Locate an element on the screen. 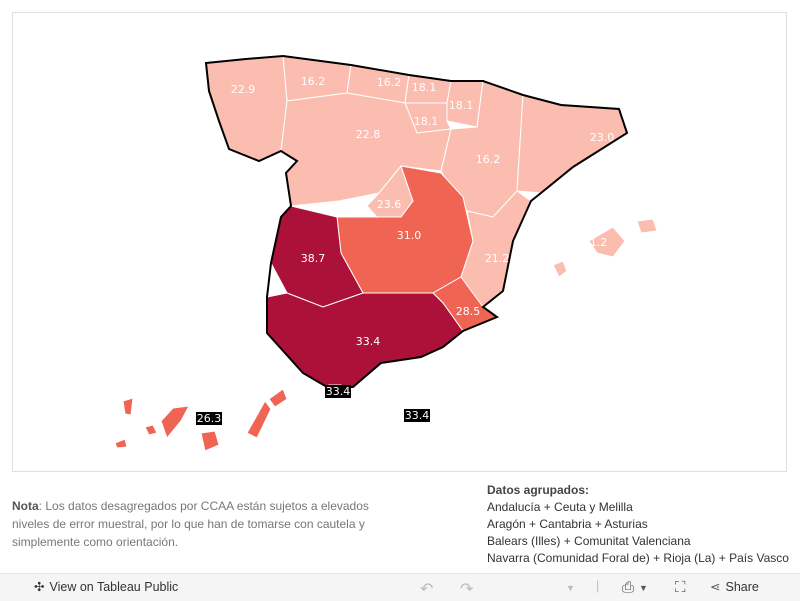 The width and height of the screenshot is (800, 601). value-label-comunitat-valenciana: 21.2 is located at coordinates (497, 258).